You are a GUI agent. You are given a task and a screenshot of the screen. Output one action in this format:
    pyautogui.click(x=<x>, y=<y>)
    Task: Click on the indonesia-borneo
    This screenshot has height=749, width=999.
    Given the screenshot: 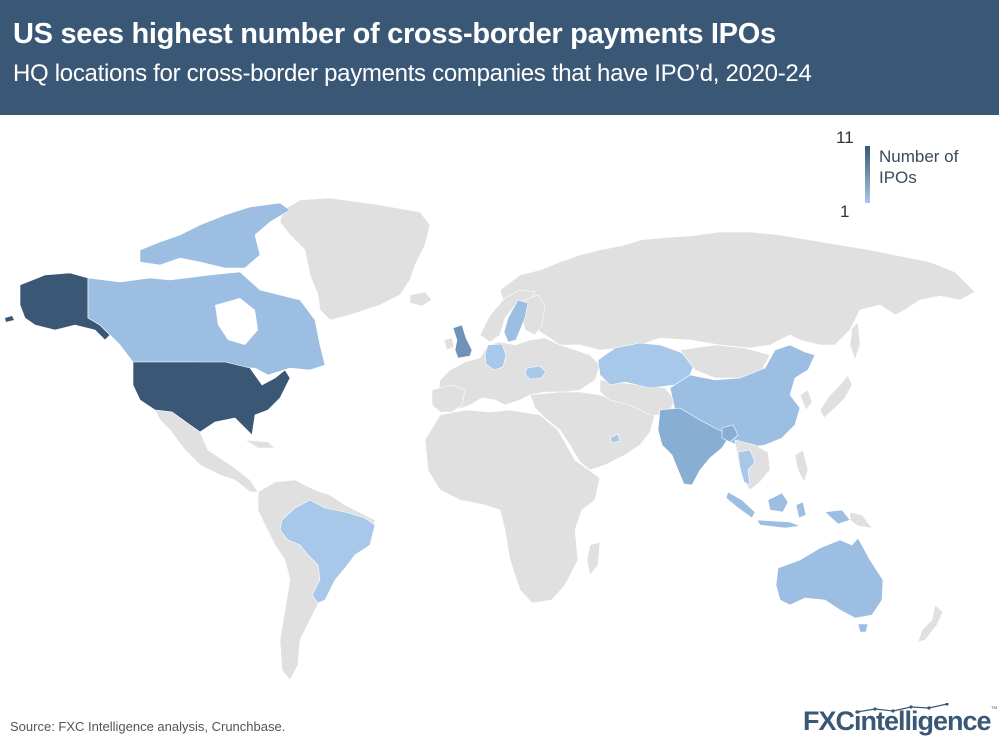 What is the action you would take?
    pyautogui.click(x=778, y=502)
    